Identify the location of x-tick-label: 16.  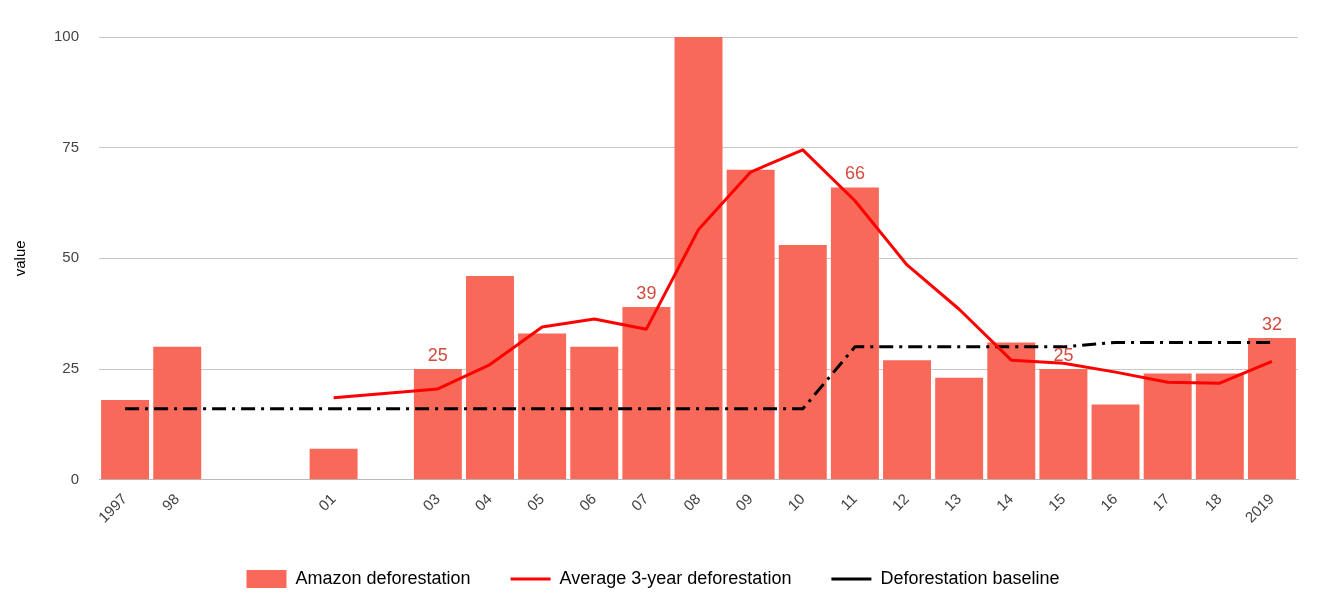
(1108, 502).